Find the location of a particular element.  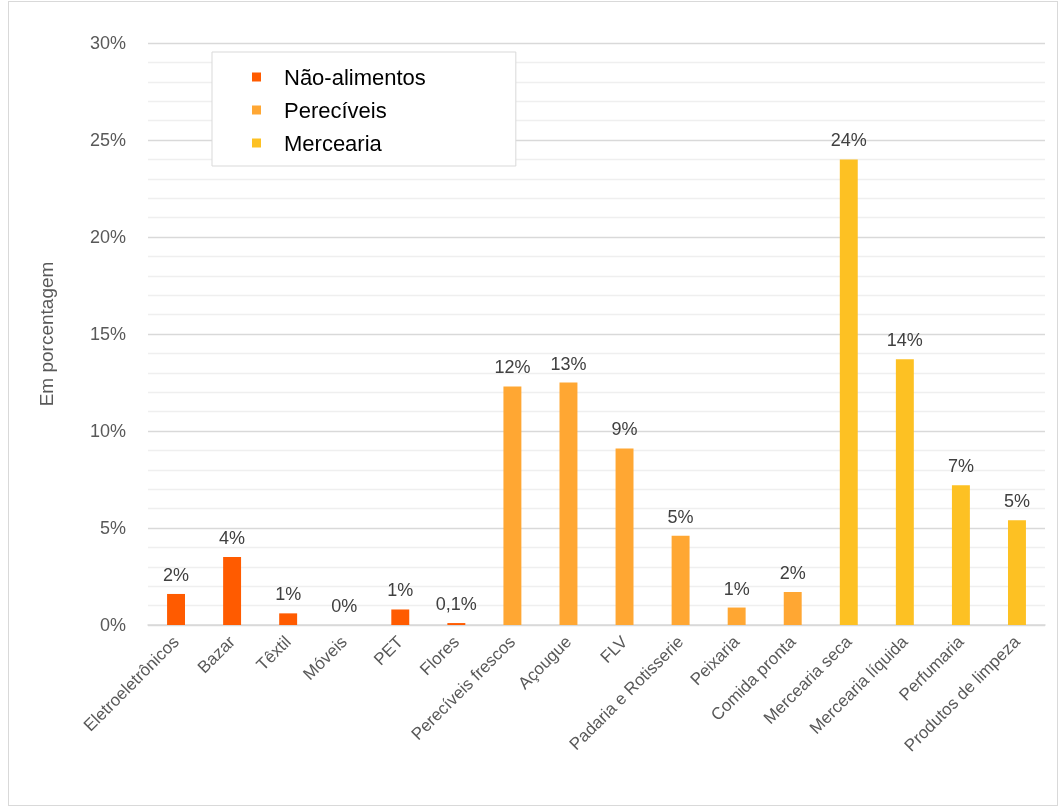

legend-label: Não-alimentos is located at coordinates (355, 77).